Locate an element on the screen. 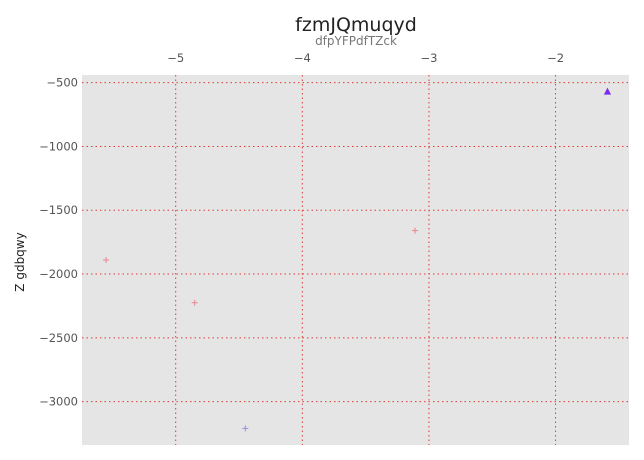 This screenshot has height=460, width=644. y-tick-label: −2000 is located at coordinates (58, 274).